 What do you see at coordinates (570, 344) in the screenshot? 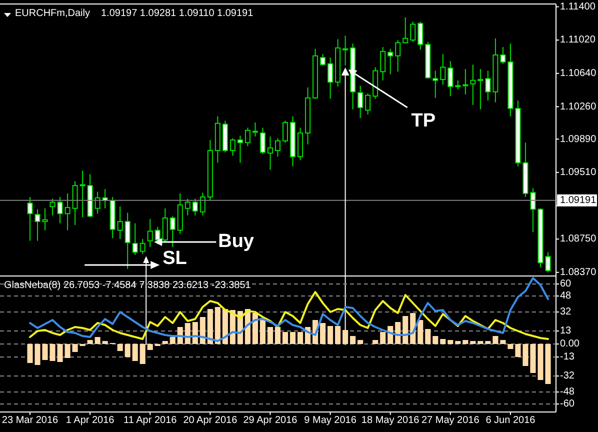
I see `y-tick-label: 0.00` at bounding box center [570, 344].